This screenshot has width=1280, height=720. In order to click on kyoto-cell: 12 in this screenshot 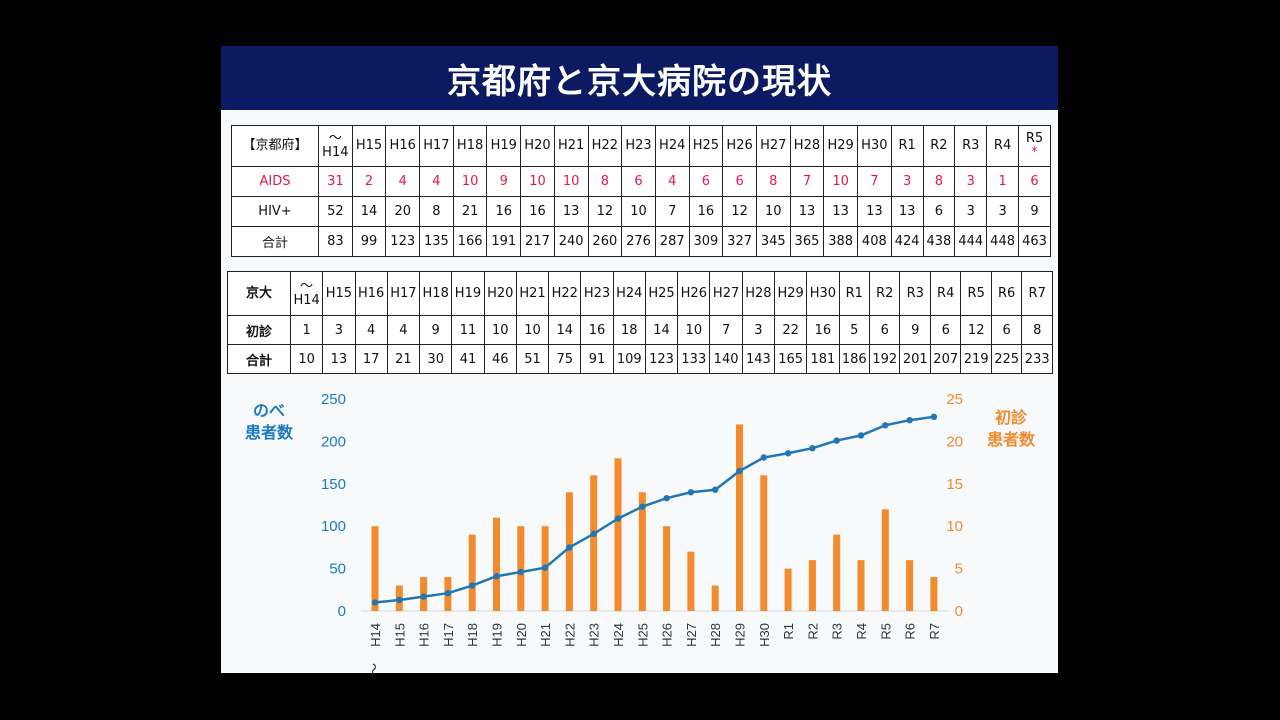, I will do `click(605, 211)`.